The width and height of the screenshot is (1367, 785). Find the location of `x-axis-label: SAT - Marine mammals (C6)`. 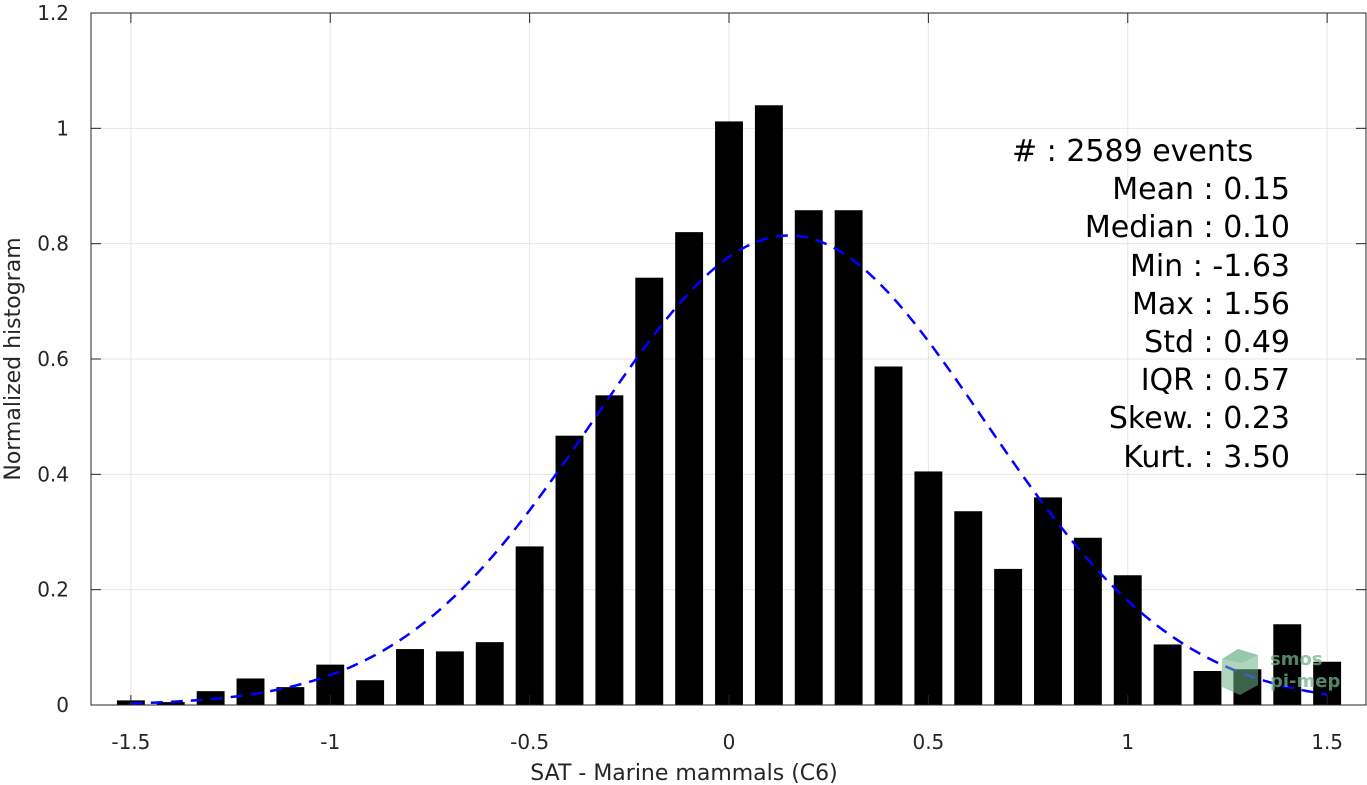

x-axis-label: SAT - Marine mammals (C6) is located at coordinates (684, 773).